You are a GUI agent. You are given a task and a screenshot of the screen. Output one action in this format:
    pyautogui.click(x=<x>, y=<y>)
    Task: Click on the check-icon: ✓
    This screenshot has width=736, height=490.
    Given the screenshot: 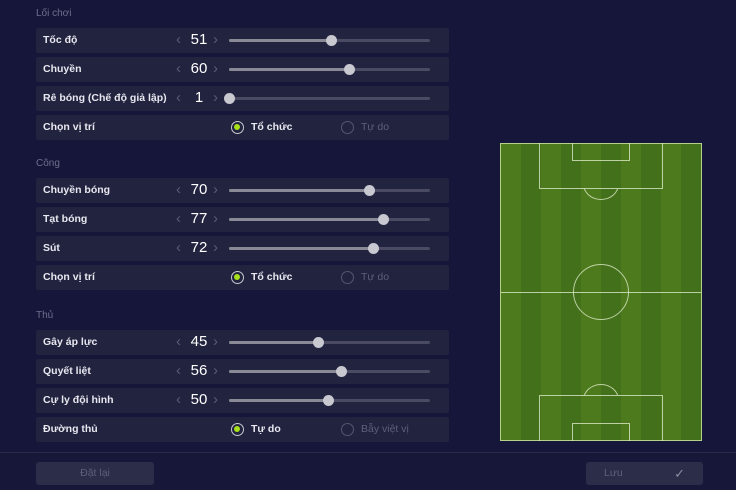 What is the action you would take?
    pyautogui.click(x=679, y=473)
    